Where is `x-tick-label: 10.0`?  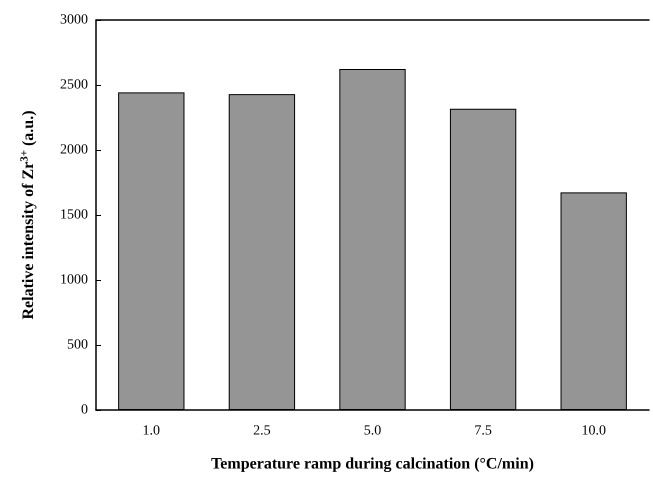 x-tick-label: 10.0 is located at coordinates (593, 431).